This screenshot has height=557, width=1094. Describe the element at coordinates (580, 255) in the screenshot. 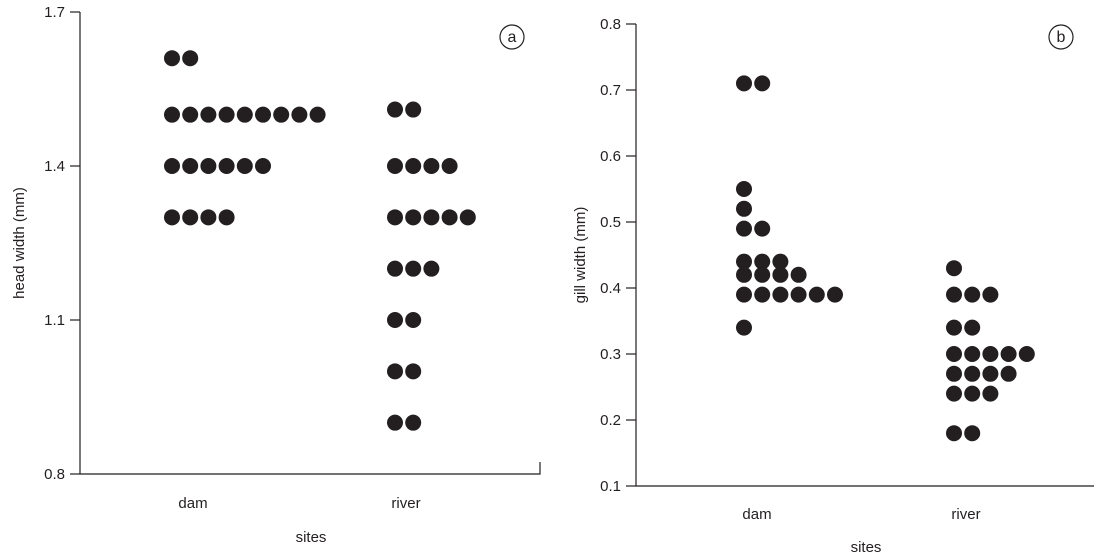

I see `panel-b-y-axis-title: gill width (mm)` at that location.